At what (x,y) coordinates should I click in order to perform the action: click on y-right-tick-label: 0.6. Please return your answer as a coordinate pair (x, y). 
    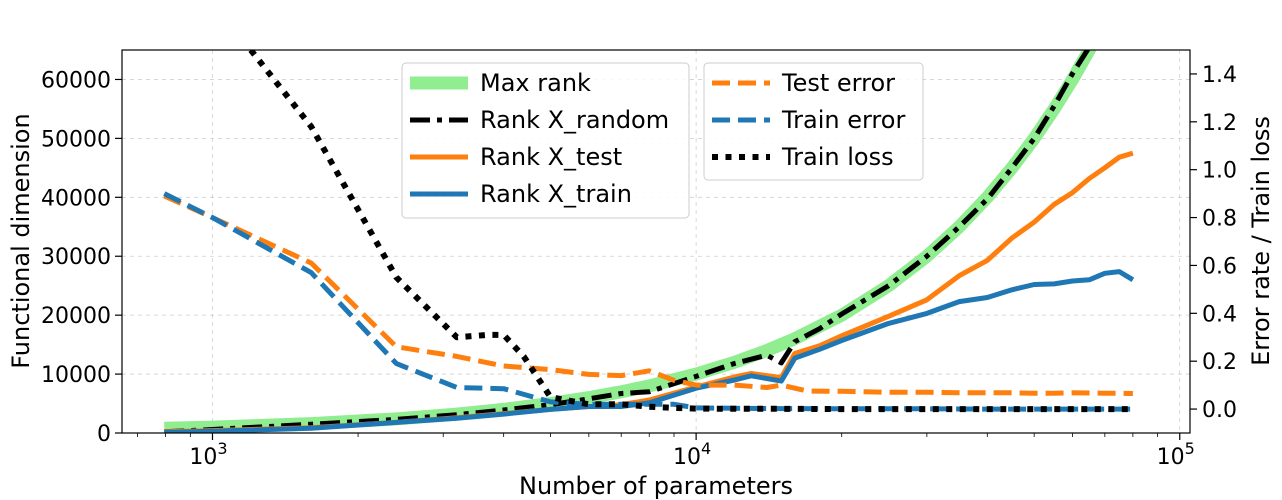
    Looking at the image, I should click on (1219, 266).